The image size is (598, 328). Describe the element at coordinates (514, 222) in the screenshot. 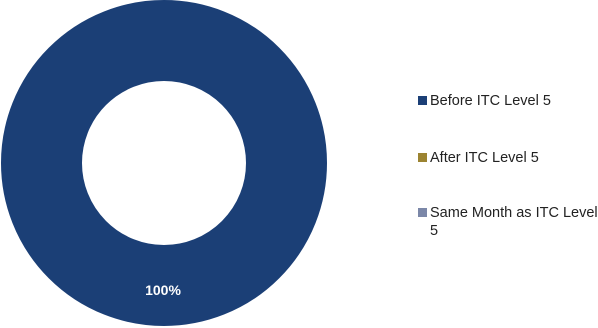

I see `legend-label-same-month: Same Month as ITC Level 5` at that location.